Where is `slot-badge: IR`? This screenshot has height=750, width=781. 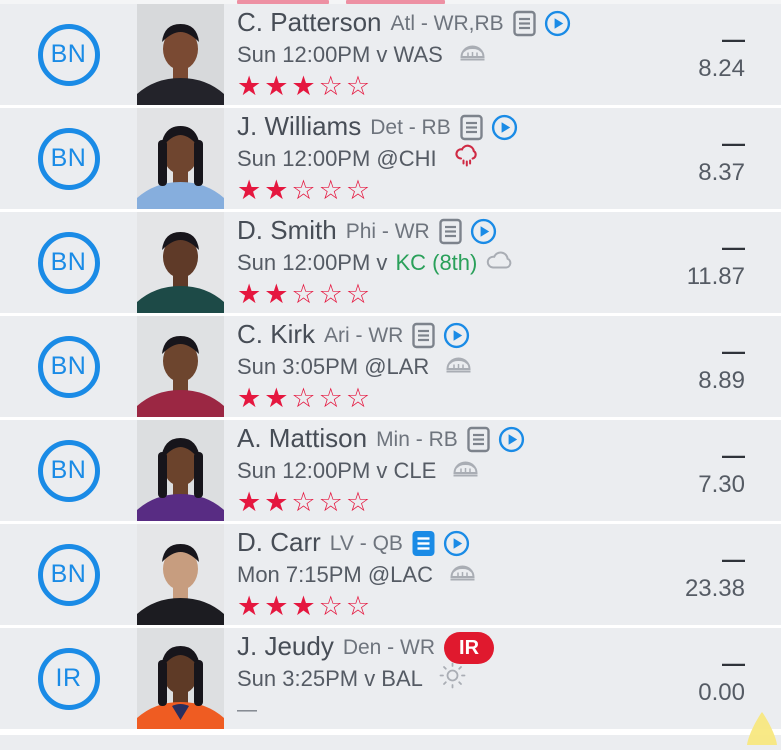 slot-badge: IR is located at coordinates (68, 678).